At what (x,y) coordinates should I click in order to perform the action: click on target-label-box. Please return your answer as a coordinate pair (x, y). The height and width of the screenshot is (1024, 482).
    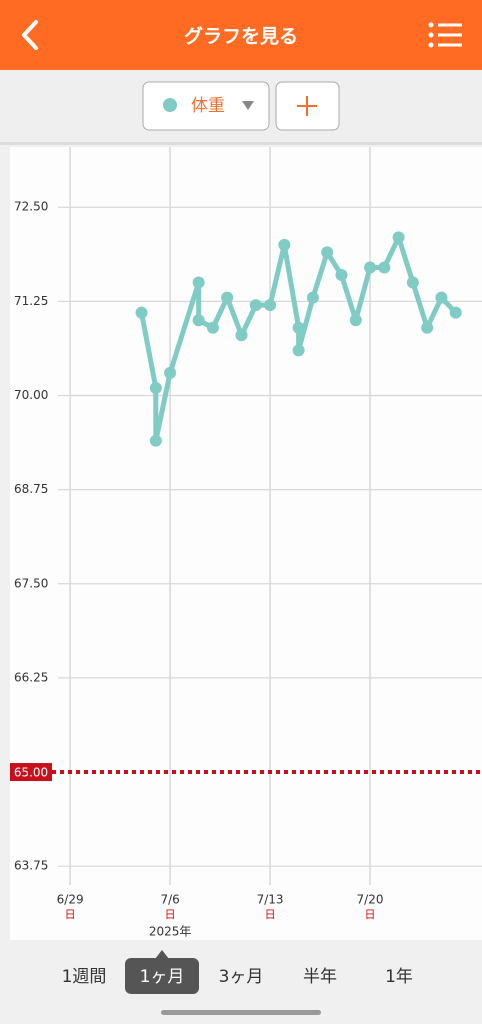
    Looking at the image, I should click on (31, 772).